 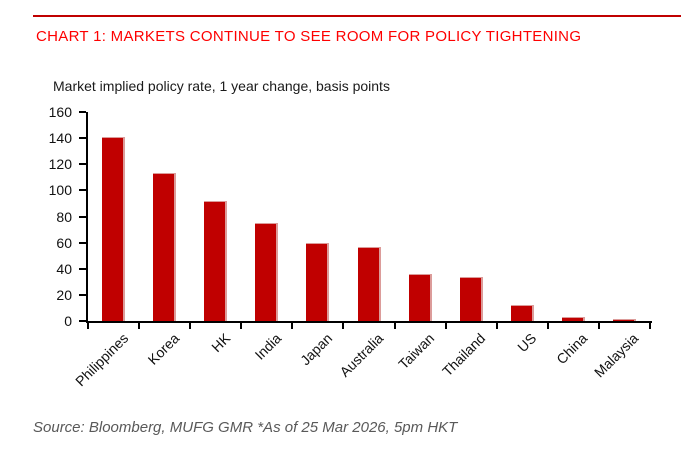 What do you see at coordinates (464, 355) in the screenshot?
I see `x-axis-label-thailand: Thailand` at bounding box center [464, 355].